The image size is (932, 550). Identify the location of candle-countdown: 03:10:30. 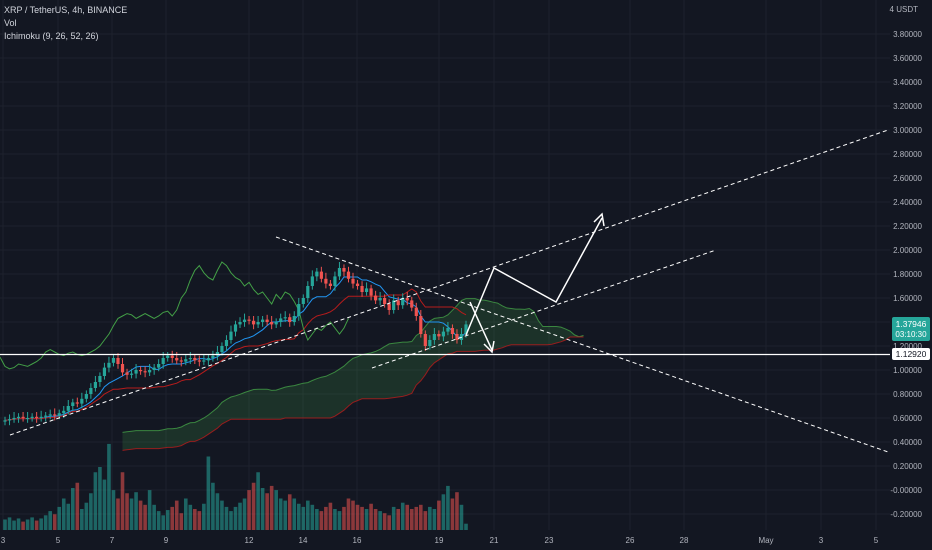
(911, 334).